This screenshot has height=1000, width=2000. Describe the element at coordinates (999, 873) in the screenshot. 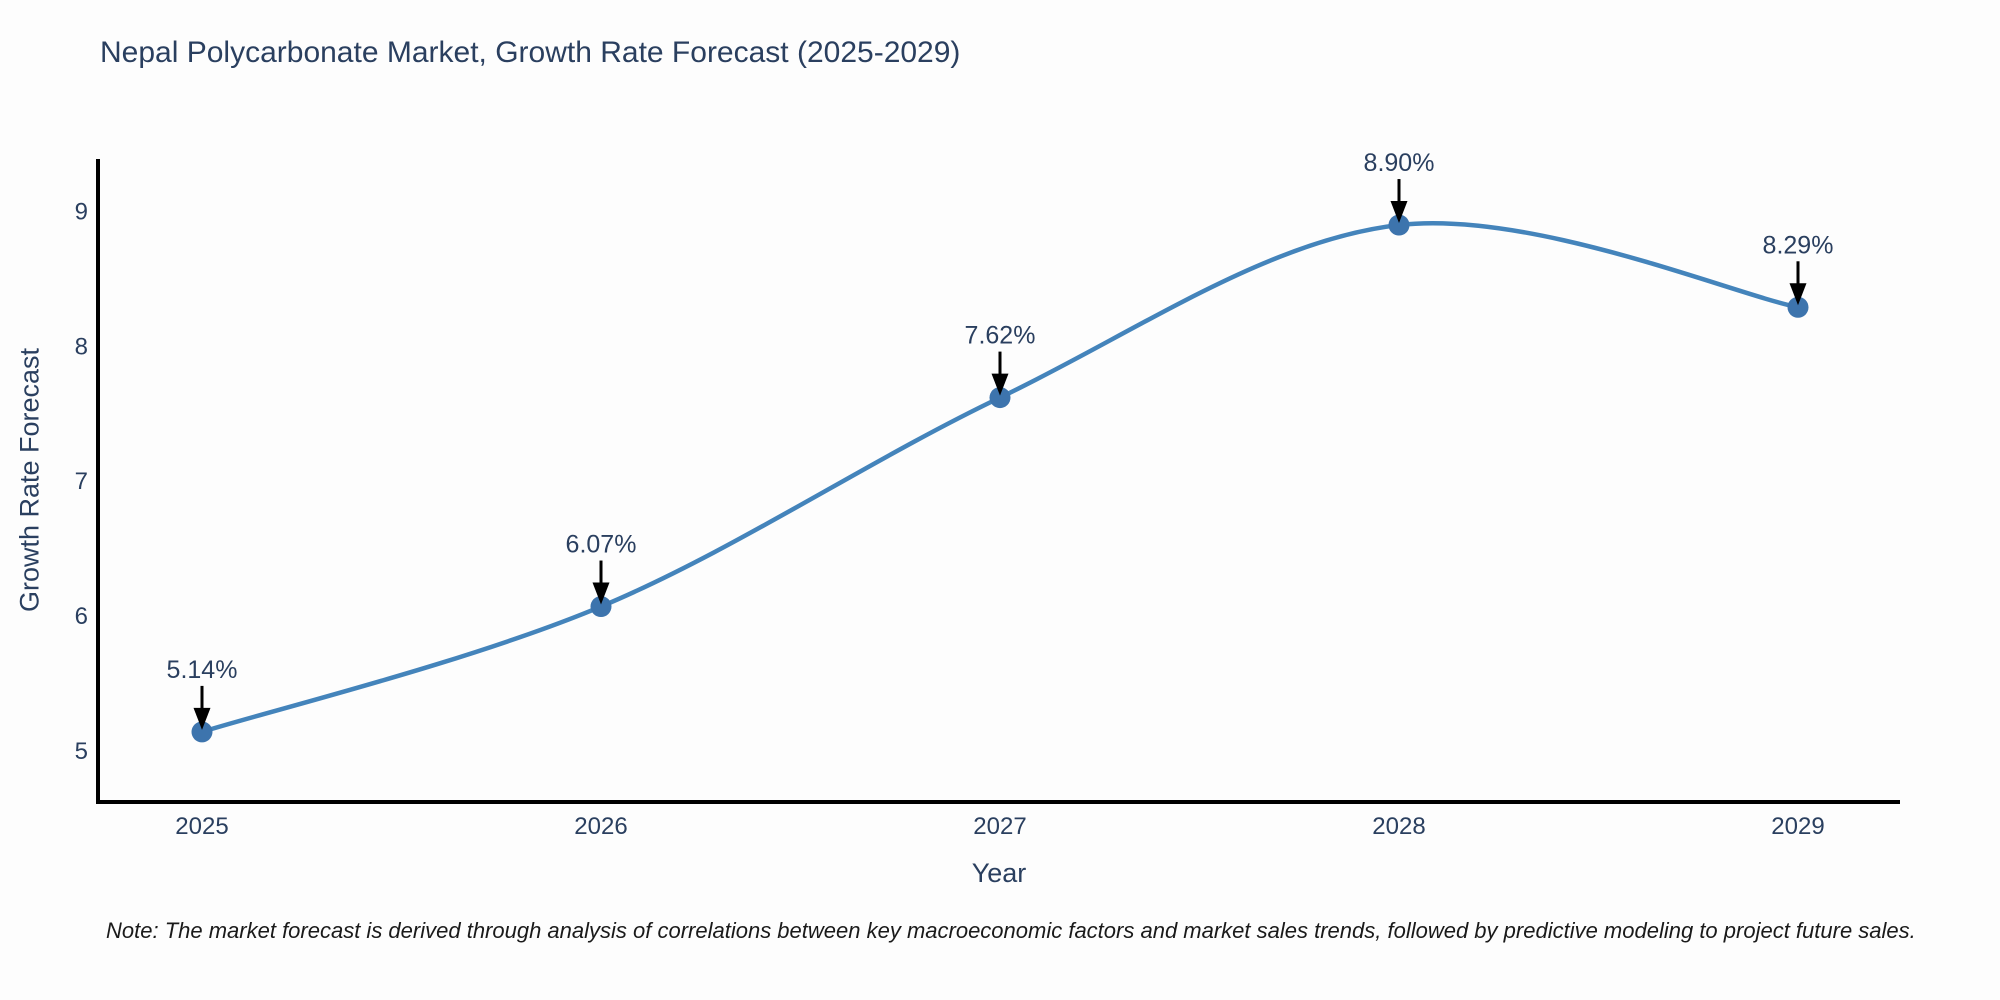

I see `x-axis-title: Year` at that location.